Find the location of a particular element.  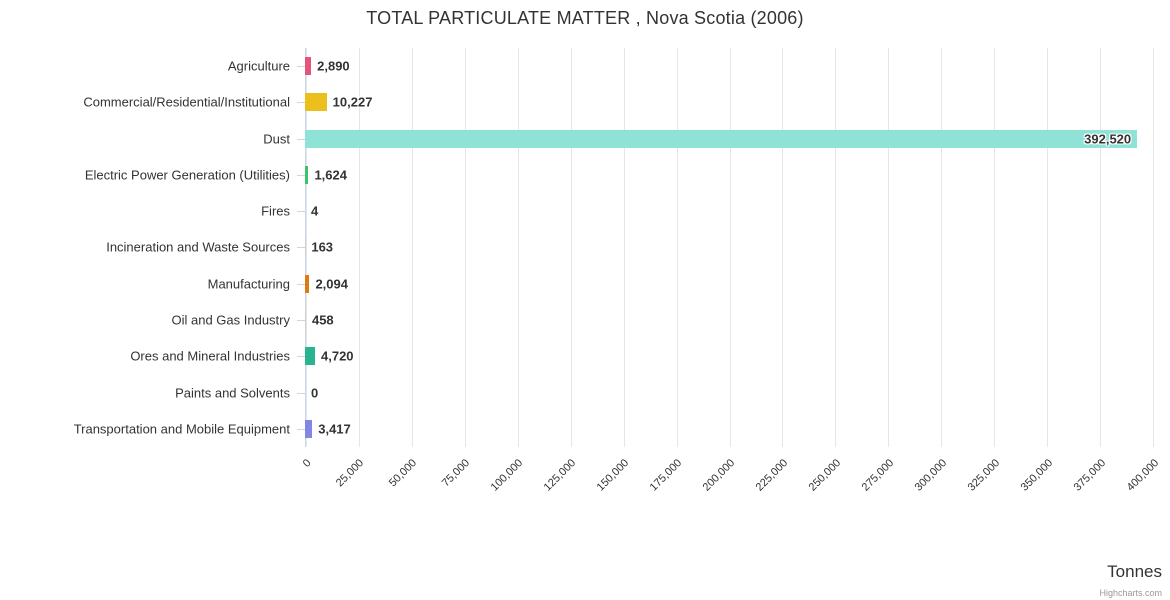

bar-row: Fires 4 is located at coordinates (707, 211).